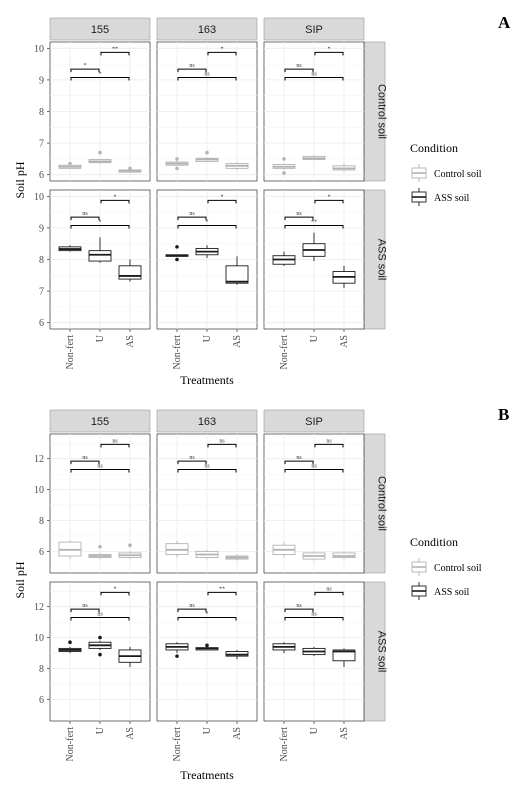  I want to click on facet-panel: ns * ns, so click(207, 111).